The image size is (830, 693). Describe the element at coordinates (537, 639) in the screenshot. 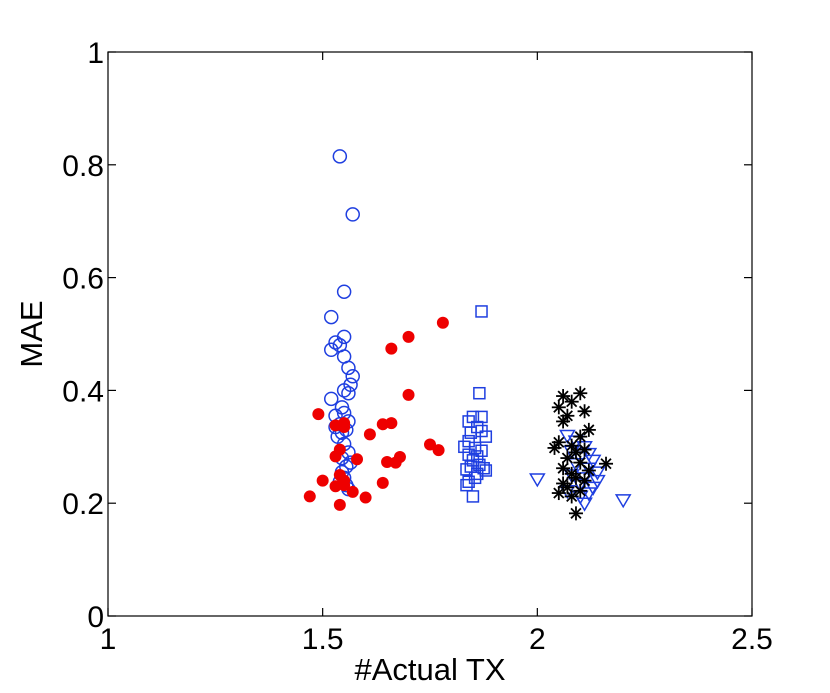

I see `x-tick-label: 2` at that location.